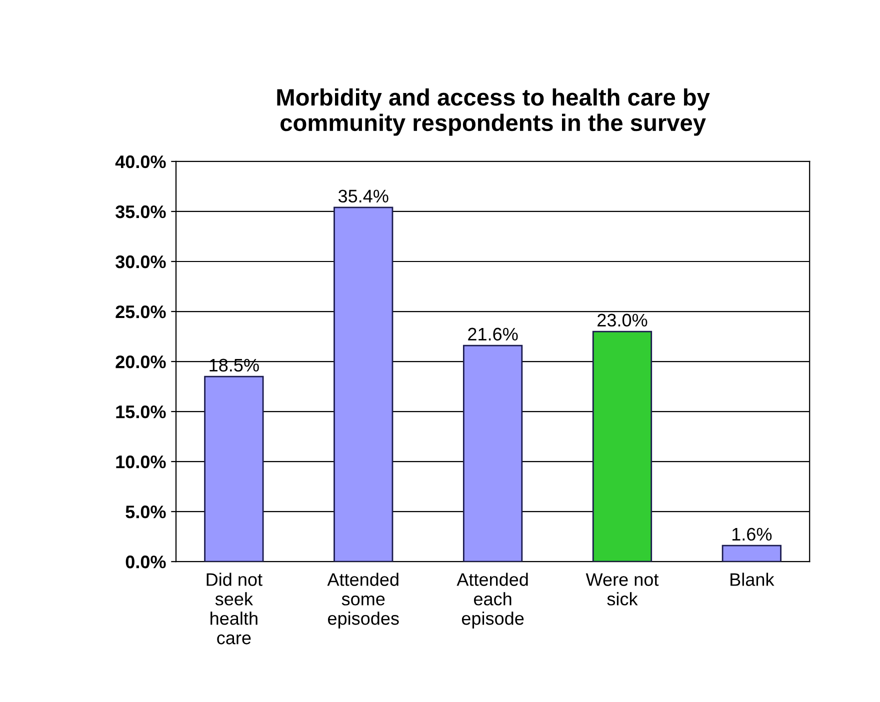  Describe the element at coordinates (623, 320) in the screenshot. I see `data-label: 23.0%` at that location.